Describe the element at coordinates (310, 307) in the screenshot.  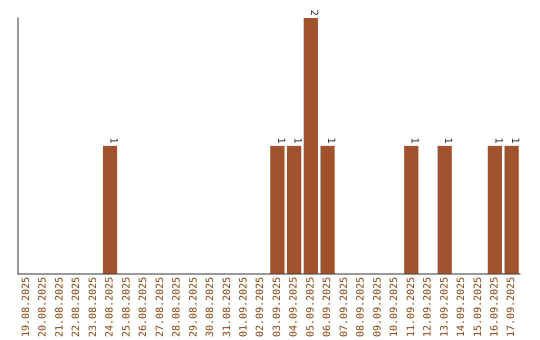
I see `x-tick-label: 05.09.2025` at that location.